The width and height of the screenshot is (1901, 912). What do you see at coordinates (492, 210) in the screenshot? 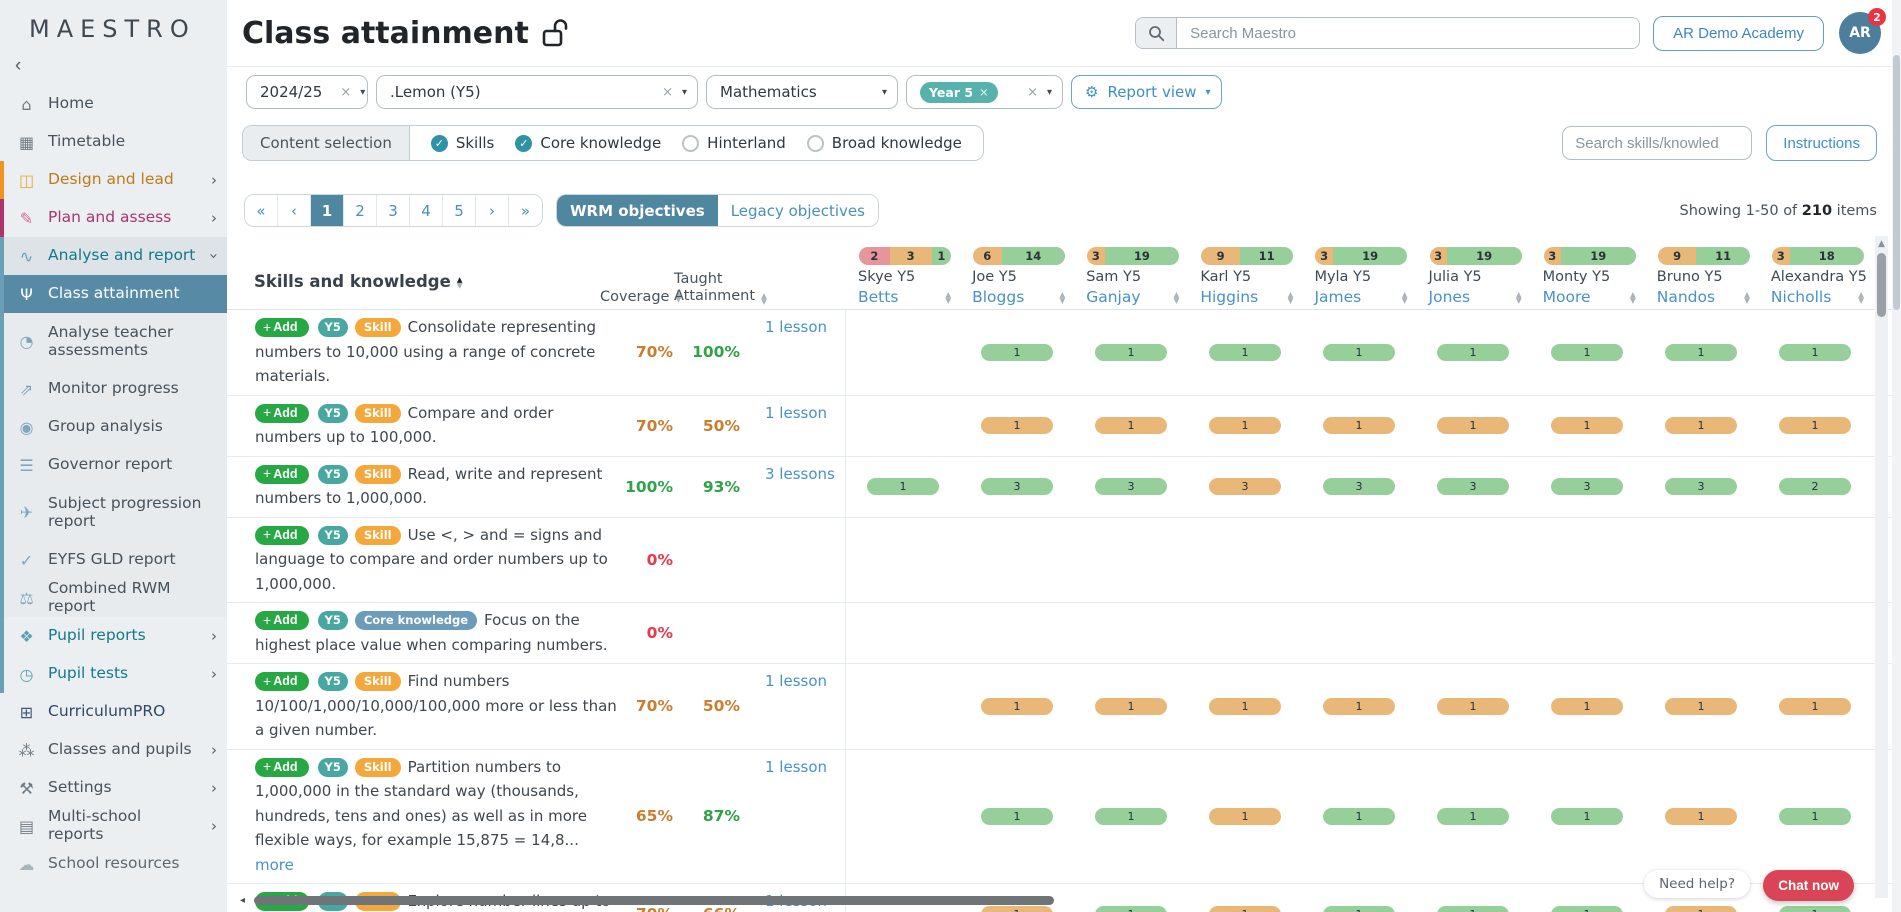
I see `page-next-button: ›` at bounding box center [492, 210].